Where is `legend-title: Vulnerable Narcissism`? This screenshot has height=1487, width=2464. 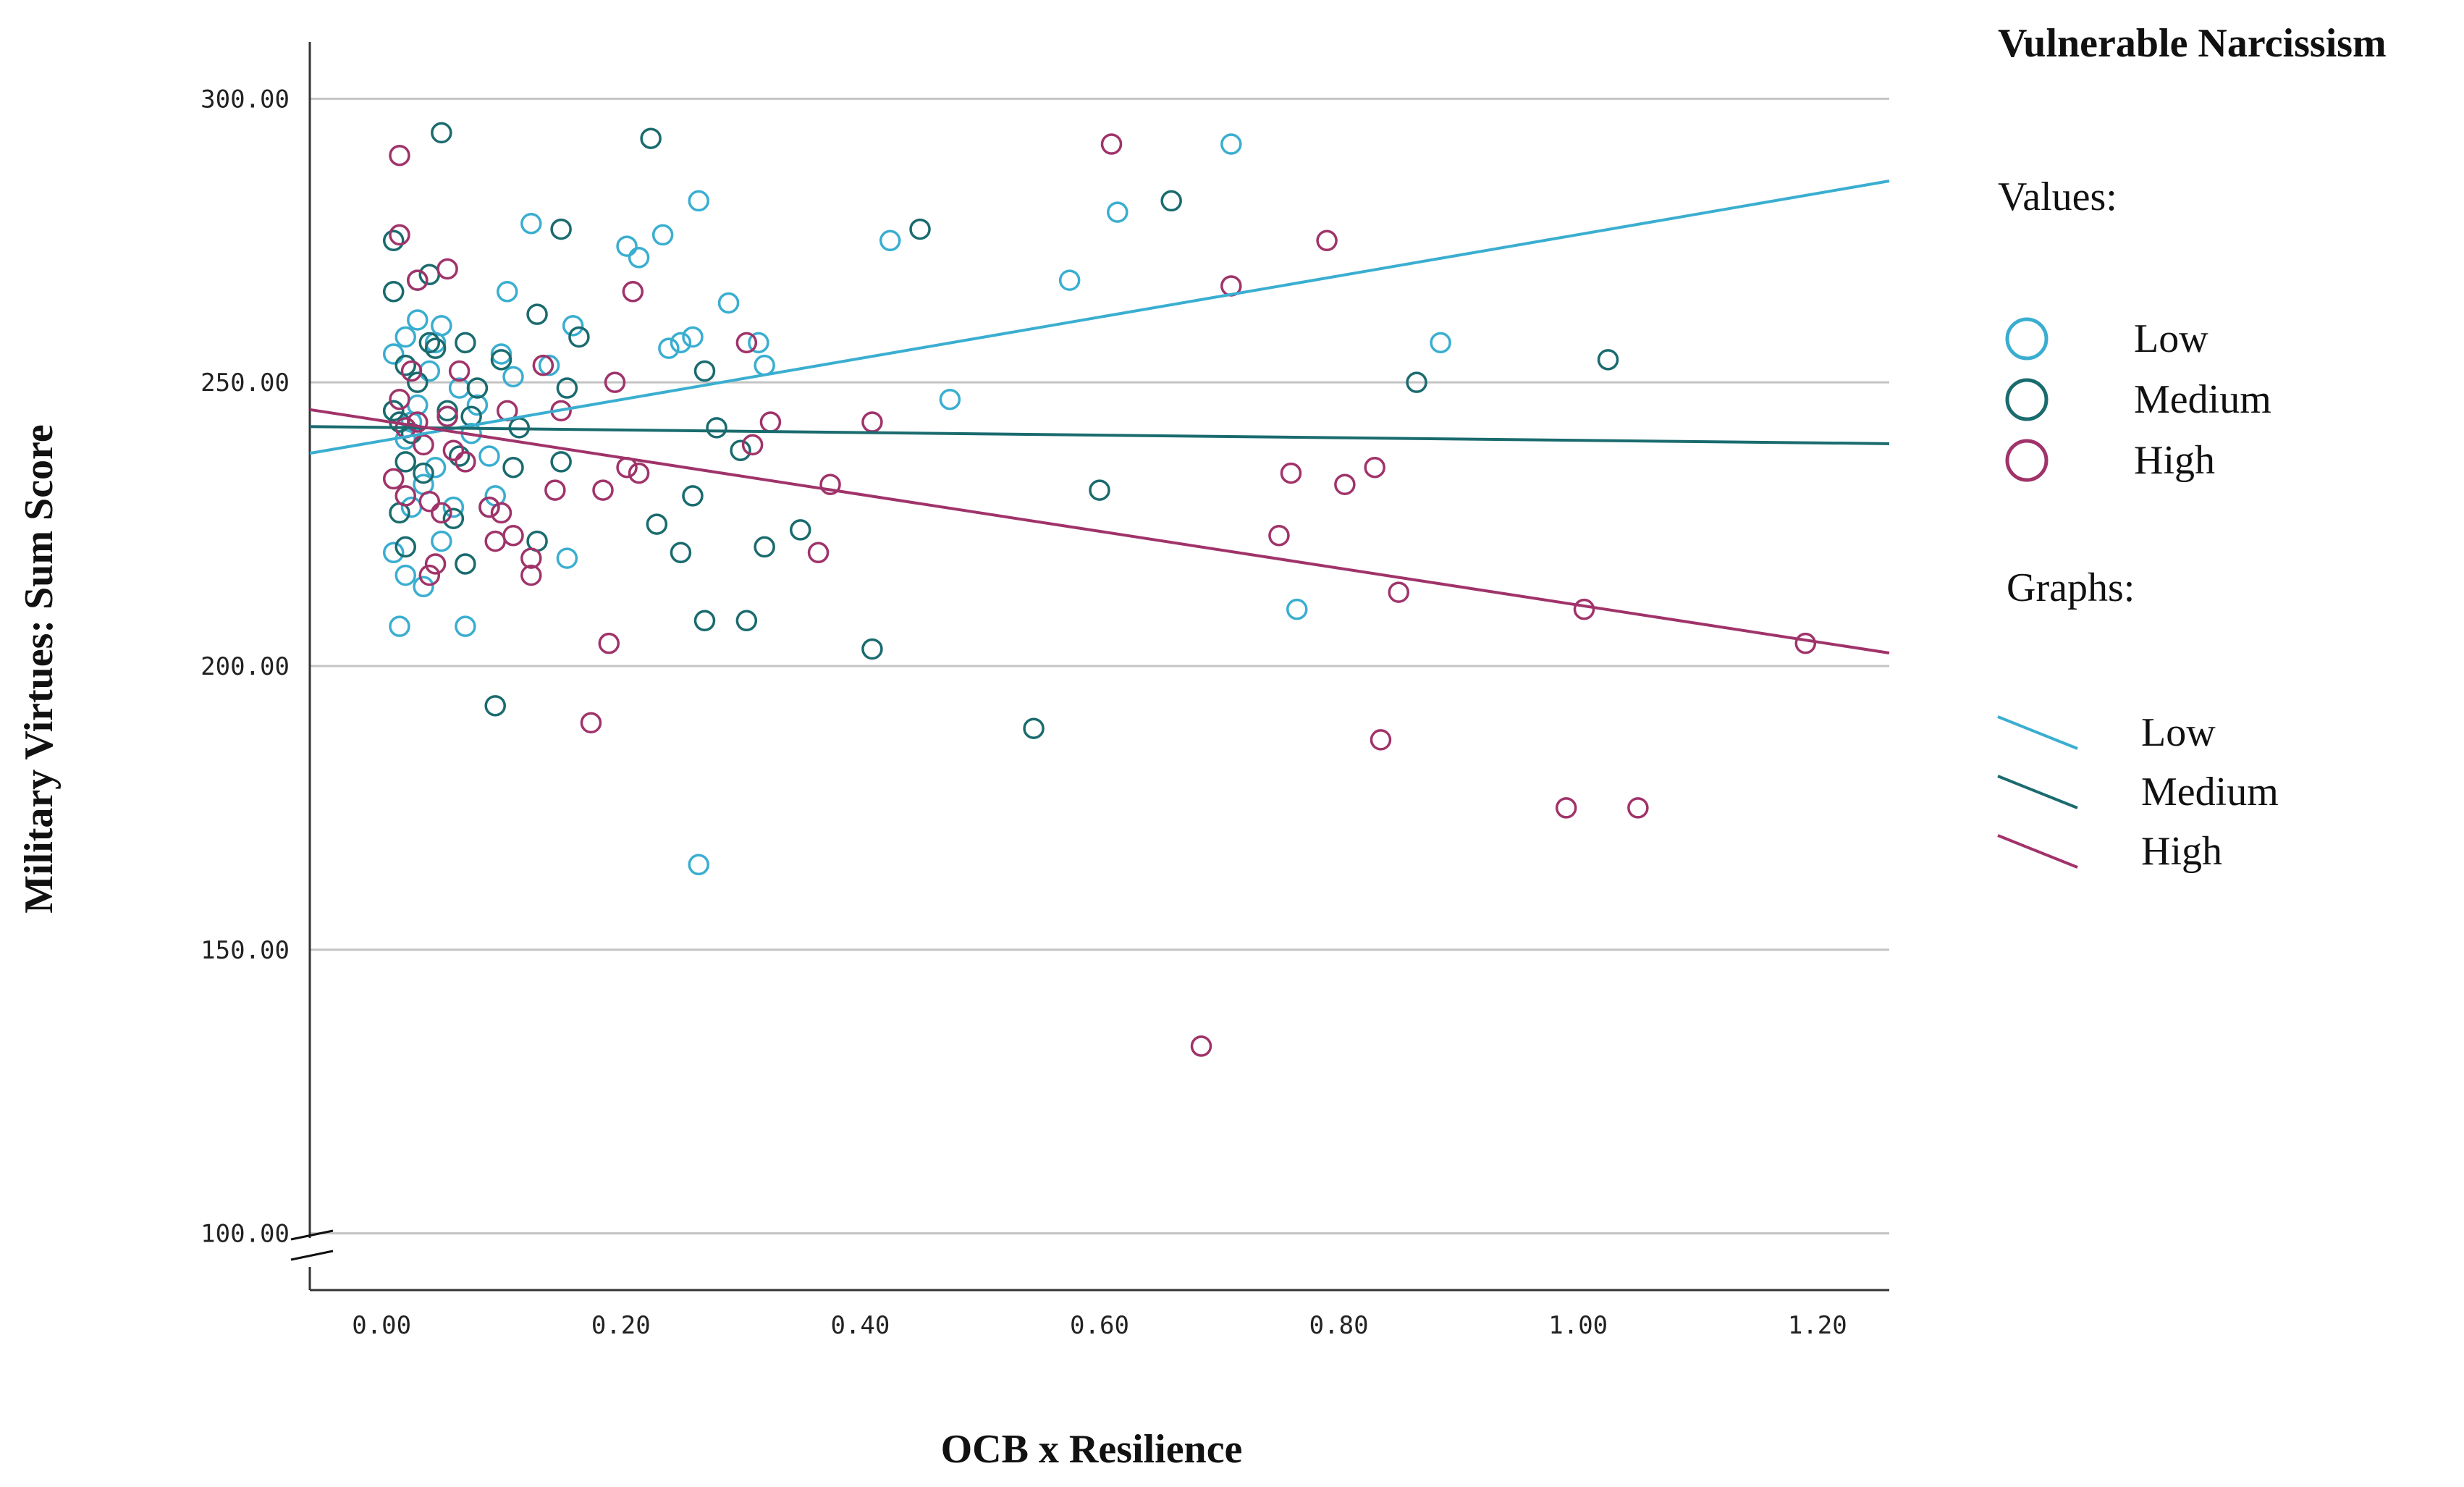
legend-title: Vulnerable Narcissism is located at coordinates (2192, 43).